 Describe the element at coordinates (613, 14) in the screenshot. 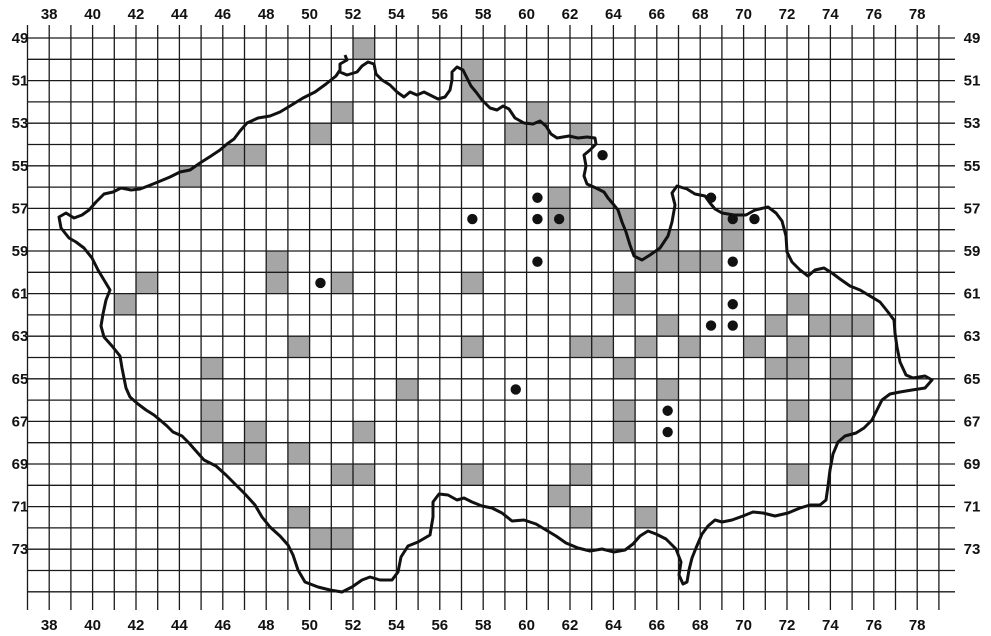

I see `x-label-top: 64` at that location.